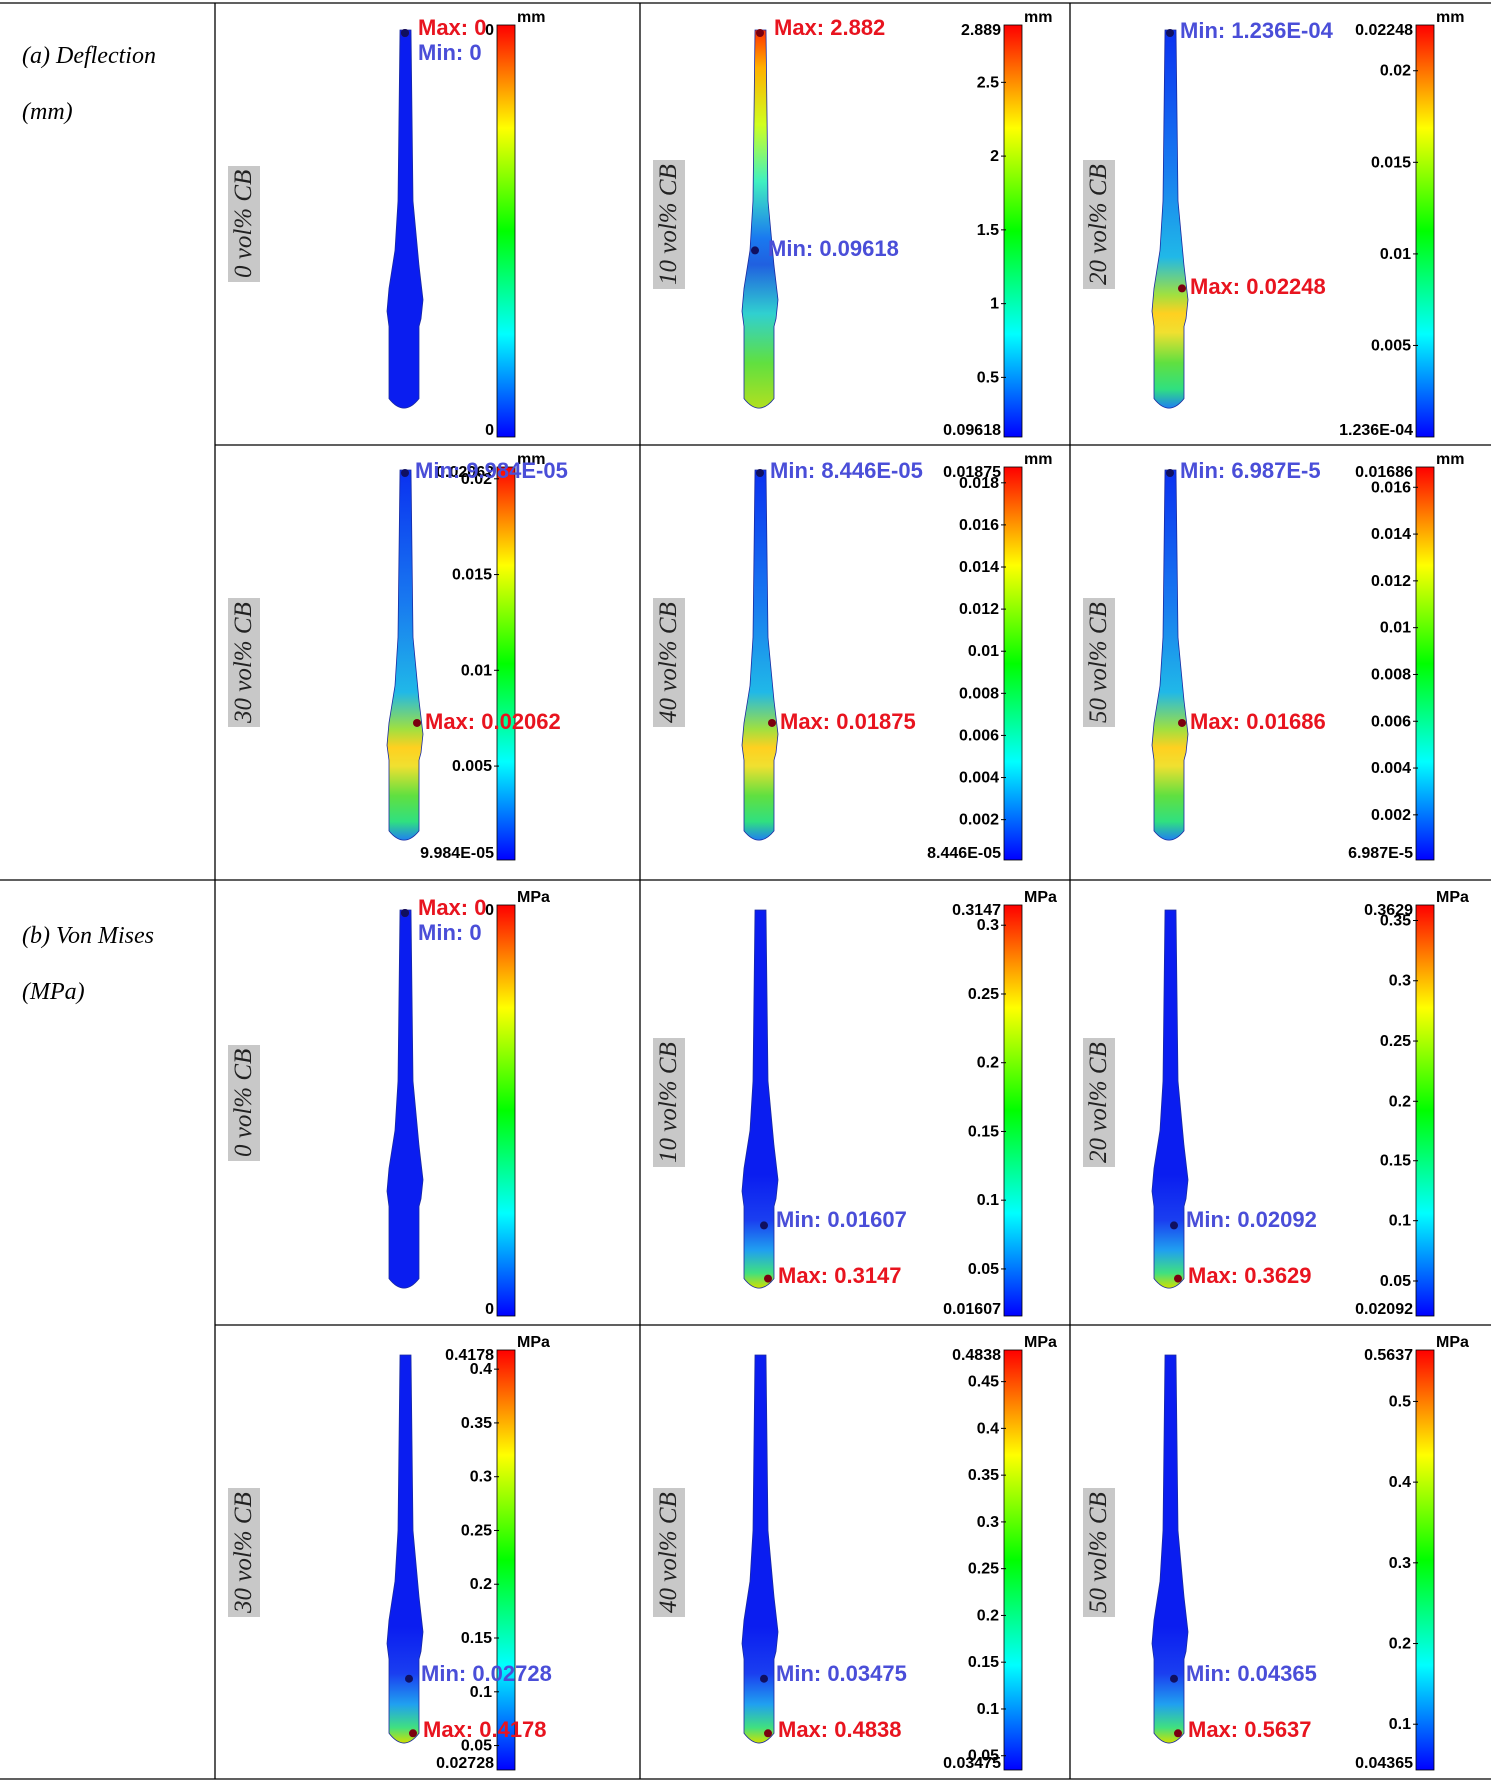  What do you see at coordinates (848, 721) in the screenshot?
I see `max-annotation: Max: 0.01875` at bounding box center [848, 721].